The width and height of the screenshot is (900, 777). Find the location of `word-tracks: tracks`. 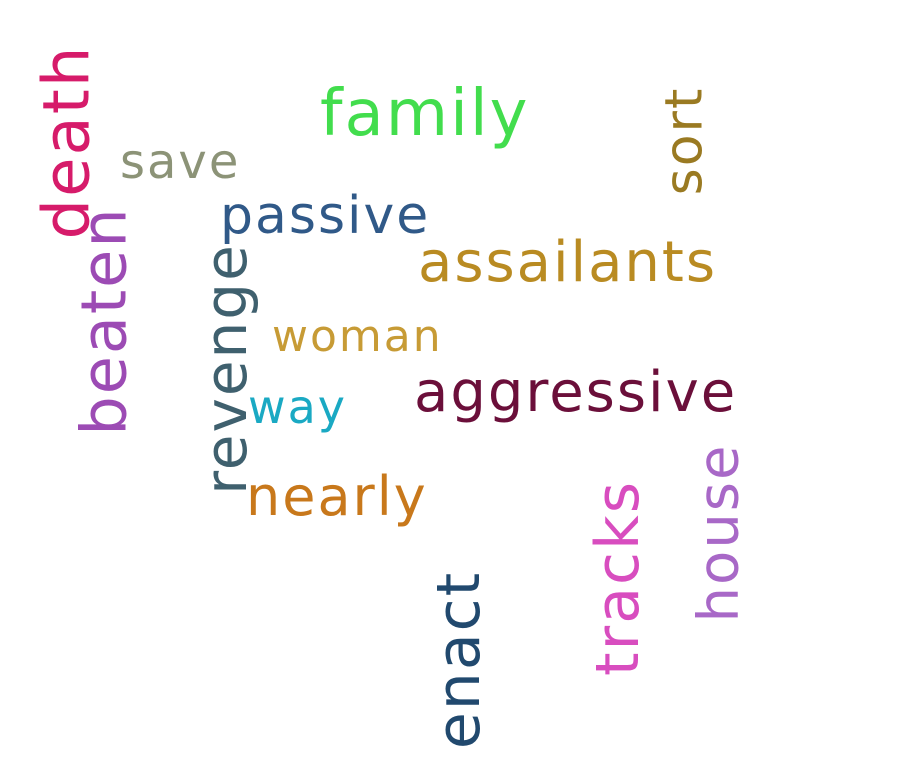

word-tracks: tracks is located at coordinates (617, 578).